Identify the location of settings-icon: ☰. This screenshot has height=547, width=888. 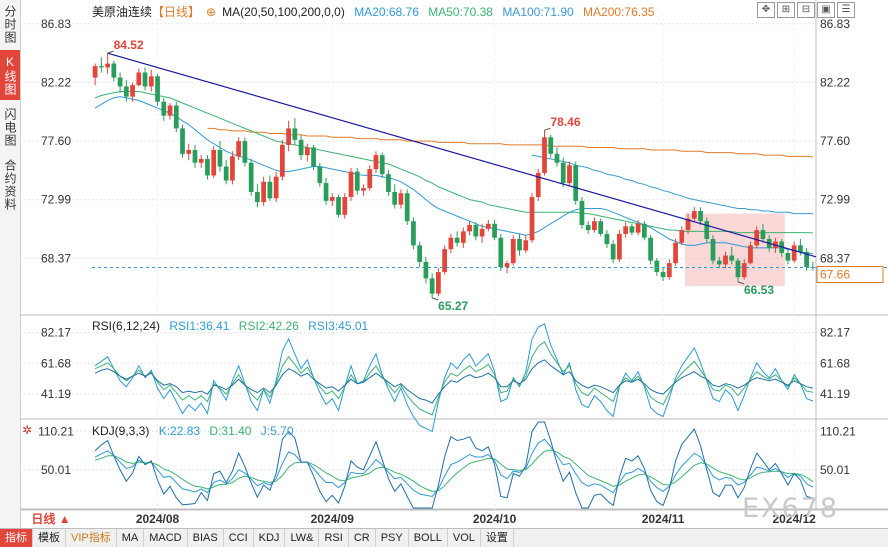
(846, 10).